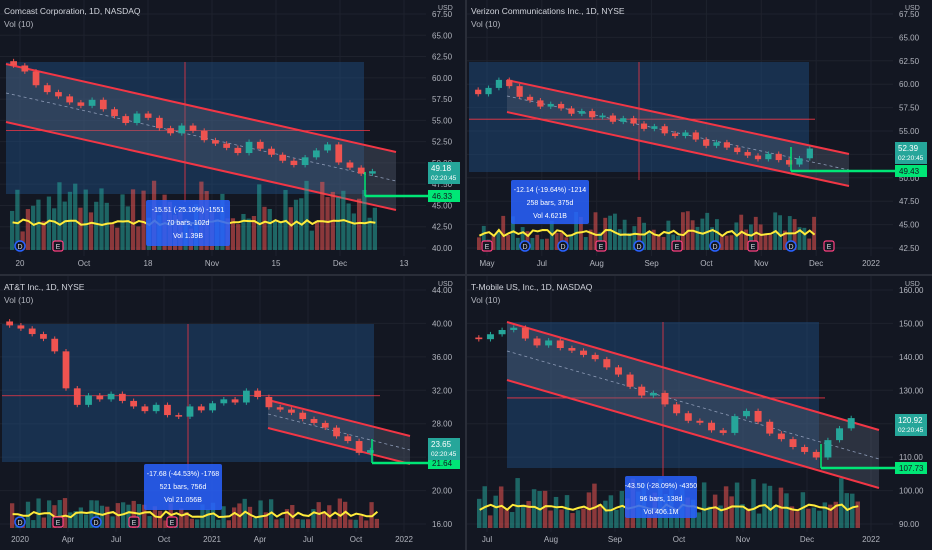 The image size is (932, 550). I want to click on x-tick-label: 18, so click(148, 263).